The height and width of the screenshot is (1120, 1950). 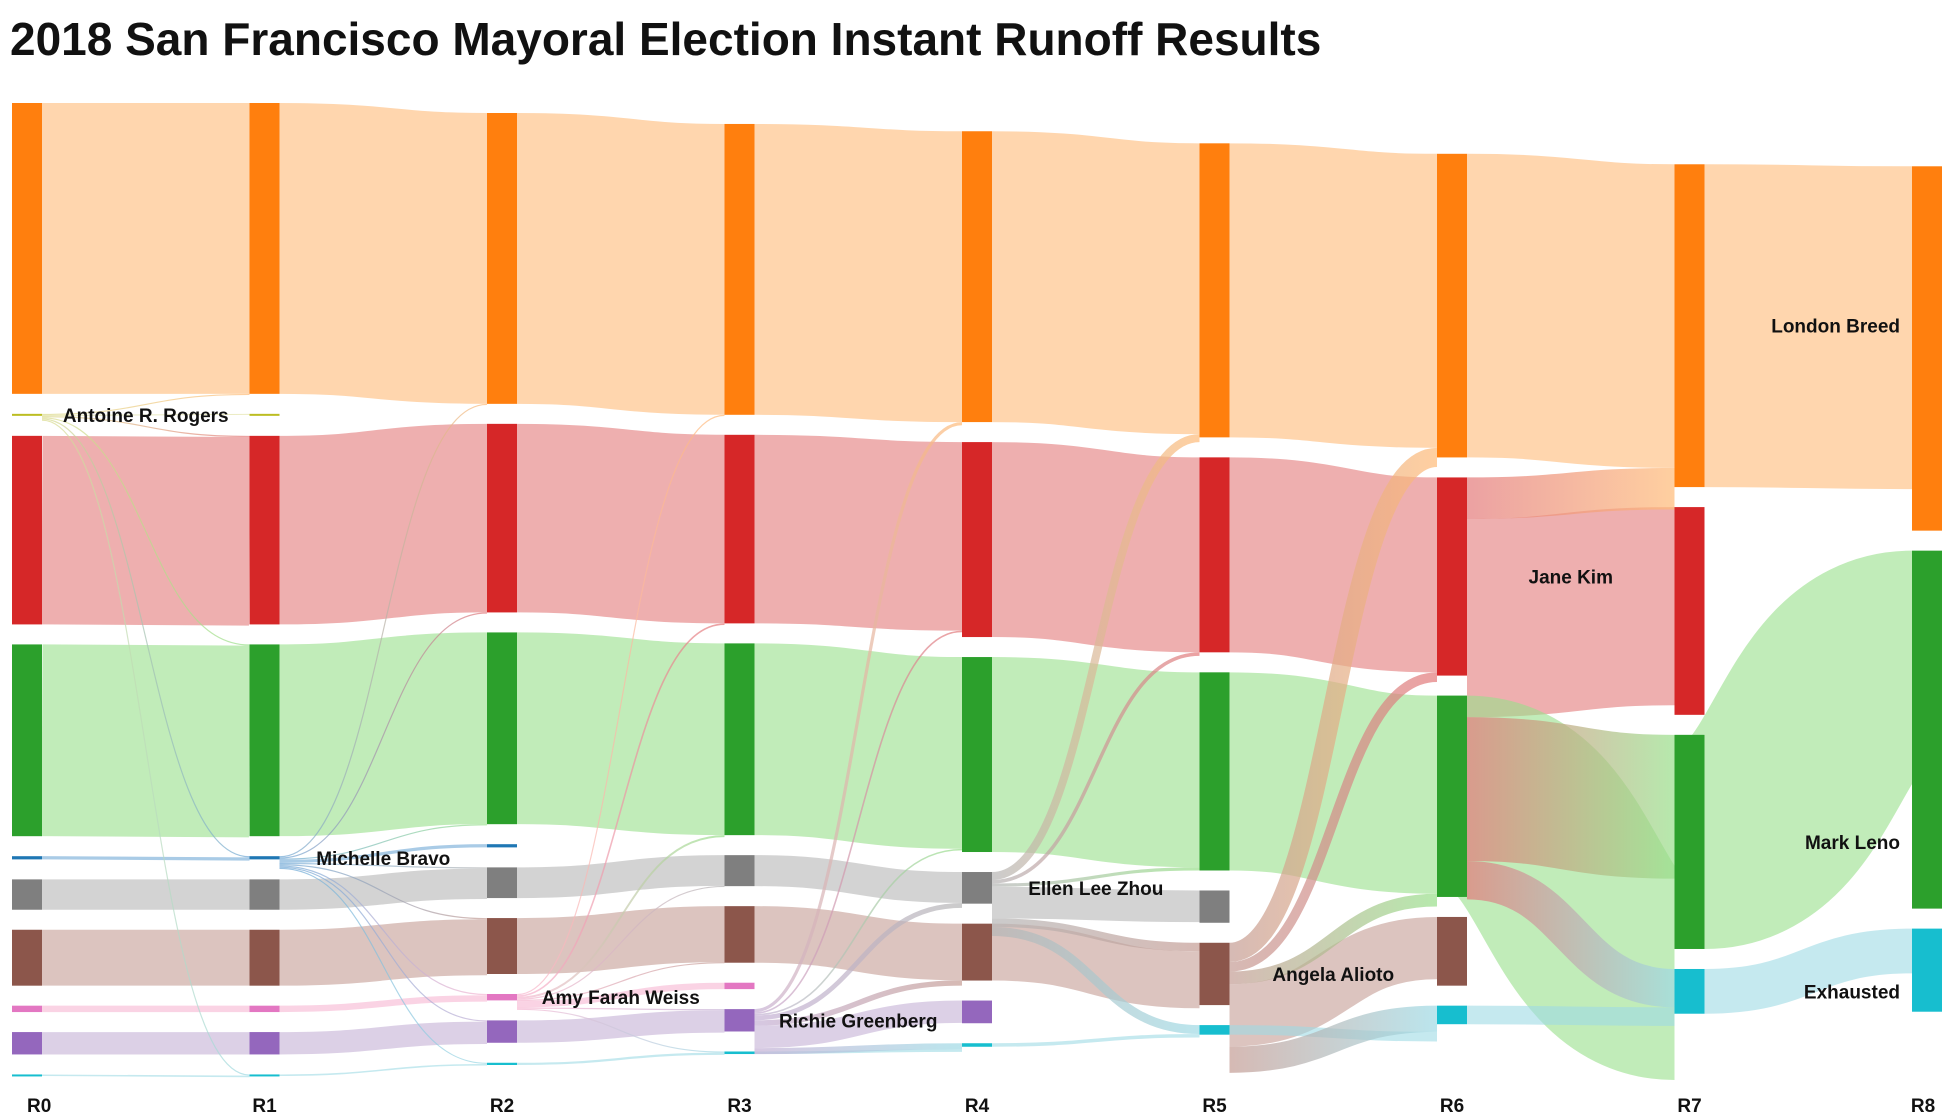 What do you see at coordinates (1452, 1106) in the screenshot?
I see `round-label-r6: R6` at bounding box center [1452, 1106].